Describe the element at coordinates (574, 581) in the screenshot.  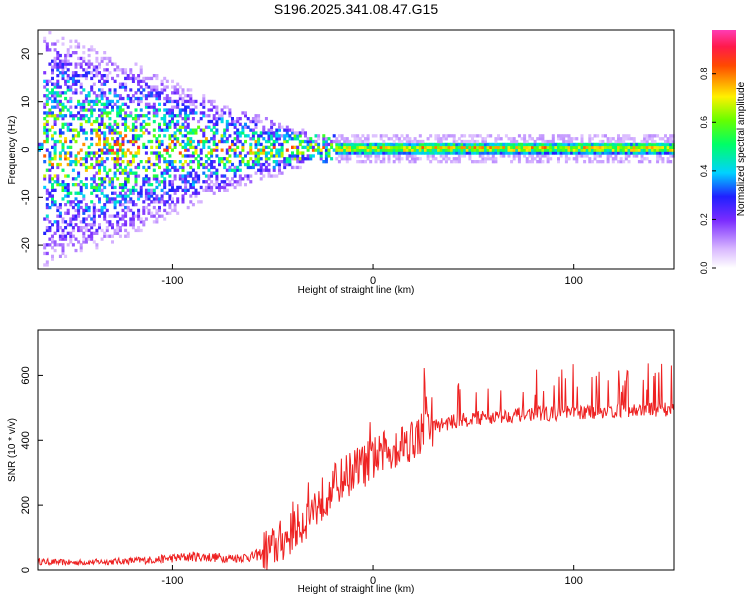
I see `snr-x-tick-label: 100` at that location.